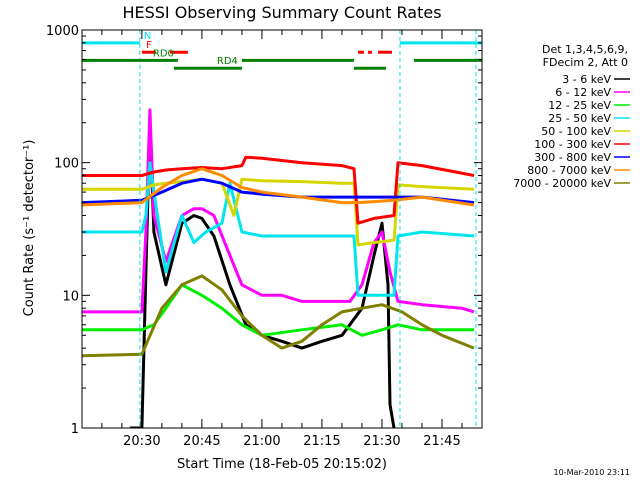 Image resolution: width=640 pixels, height=480 pixels. What do you see at coordinates (441, 441) in the screenshot?
I see `x-tick-label-2145: 21:45` at bounding box center [441, 441].